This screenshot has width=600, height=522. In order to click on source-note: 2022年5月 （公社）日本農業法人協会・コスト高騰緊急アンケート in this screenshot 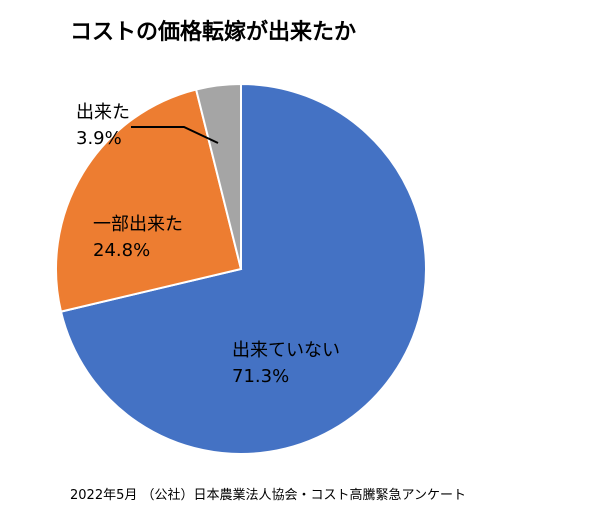, I will do `click(268, 495)`.